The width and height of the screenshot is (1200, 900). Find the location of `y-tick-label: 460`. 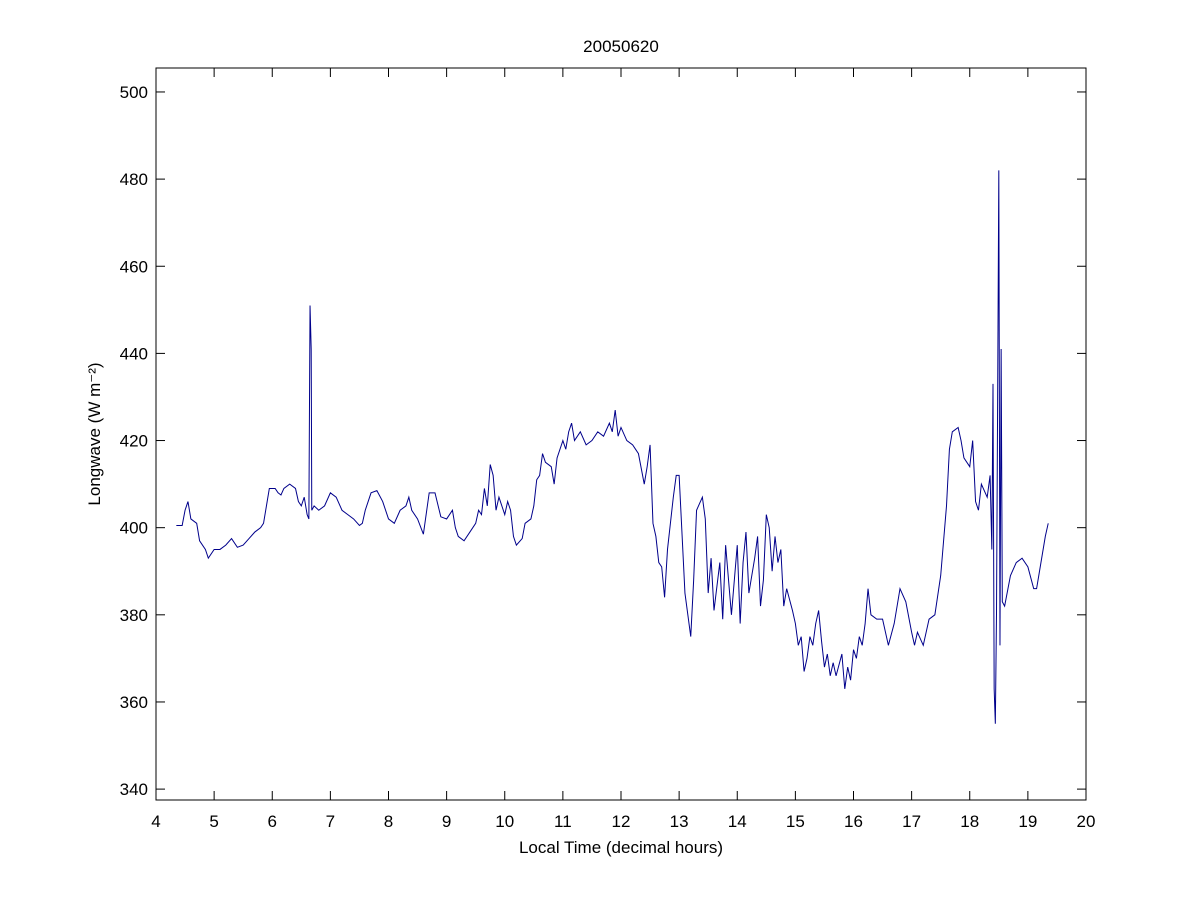

y-tick-label: 460 is located at coordinates (134, 266).